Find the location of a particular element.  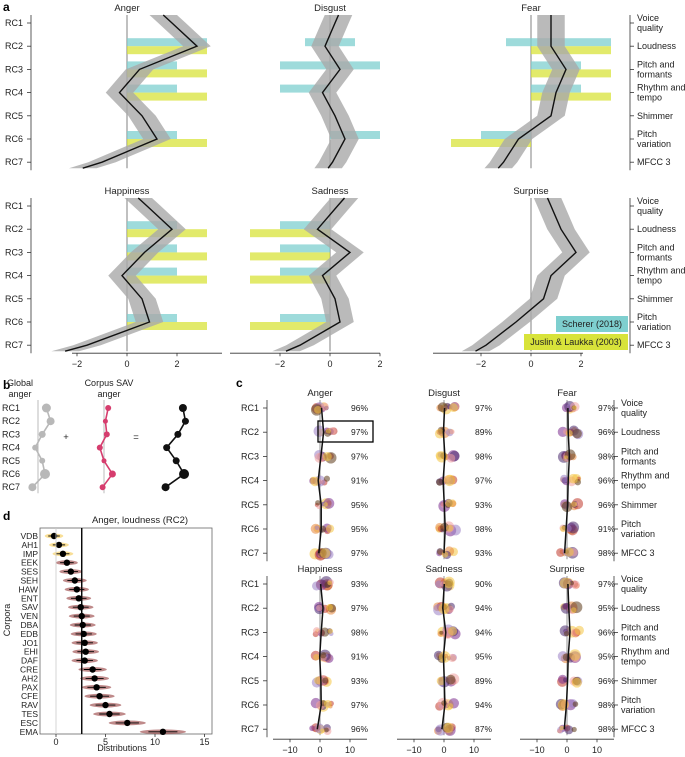

b-row-label: RC3 is located at coordinates (11, 434).